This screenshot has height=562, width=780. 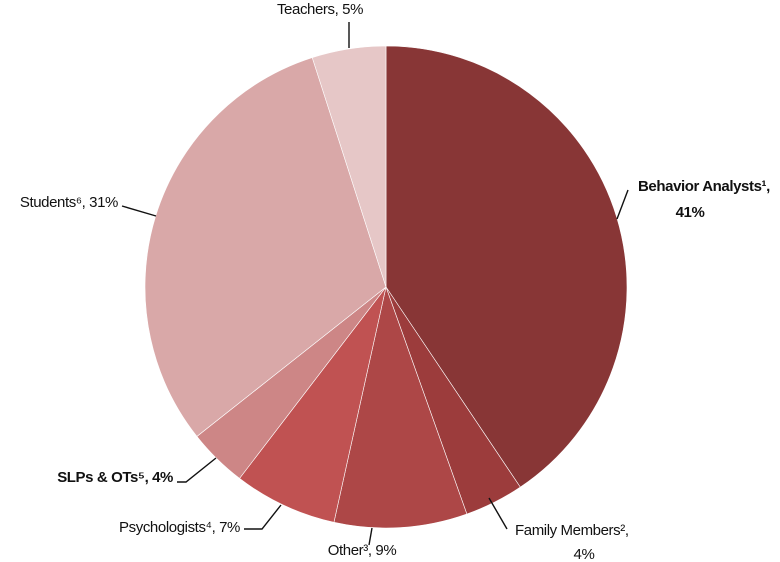 What do you see at coordinates (362, 550) in the screenshot?
I see `slice-label: Other³, 9%` at bounding box center [362, 550].